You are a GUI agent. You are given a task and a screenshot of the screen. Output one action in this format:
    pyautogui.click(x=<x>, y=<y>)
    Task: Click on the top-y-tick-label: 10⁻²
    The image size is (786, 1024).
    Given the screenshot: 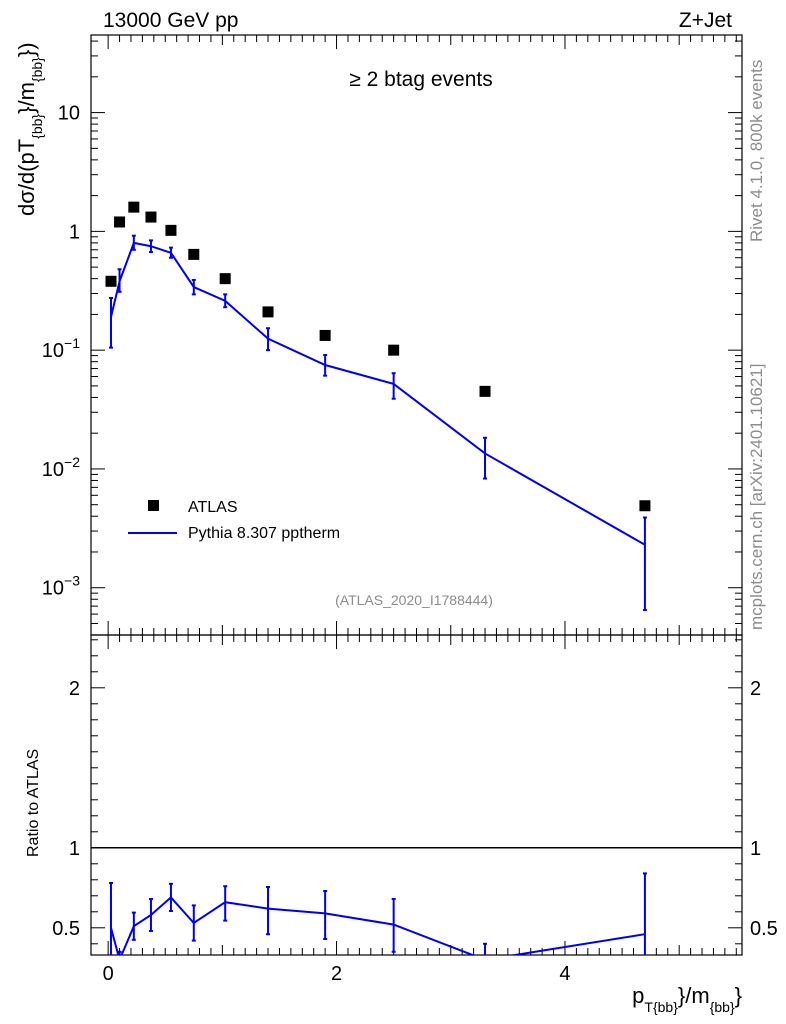 What is the action you would take?
    pyautogui.click(x=61, y=467)
    